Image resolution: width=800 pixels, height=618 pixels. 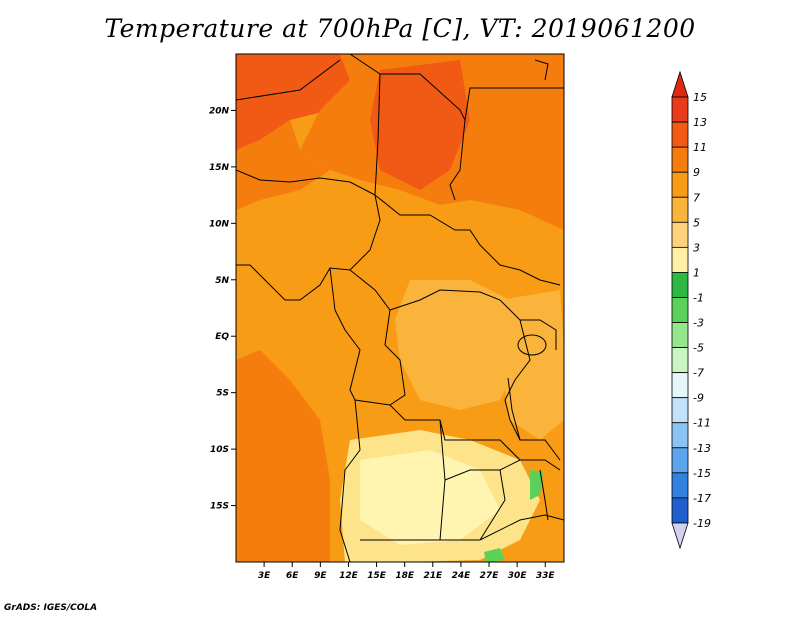 I want to click on colorbar: 15 13 11 9 7 5 3 1 -1 -3 -5 -7 -9 -11 -13 -15 -17 -19, so click(x=691, y=310).